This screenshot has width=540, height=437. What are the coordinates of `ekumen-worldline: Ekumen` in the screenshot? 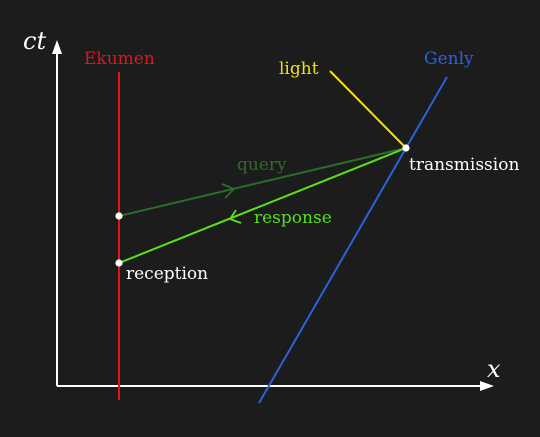 It's located at (119, 224).